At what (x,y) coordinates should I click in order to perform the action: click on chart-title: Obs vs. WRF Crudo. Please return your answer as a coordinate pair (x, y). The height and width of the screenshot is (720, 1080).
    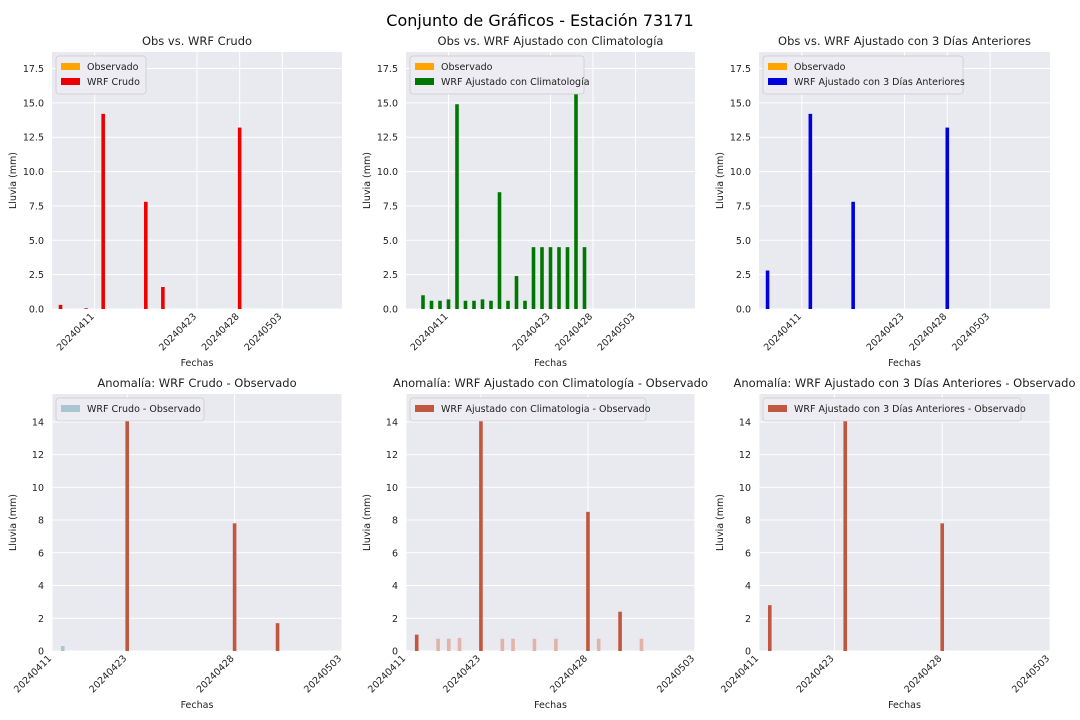
    Looking at the image, I should click on (197, 41).